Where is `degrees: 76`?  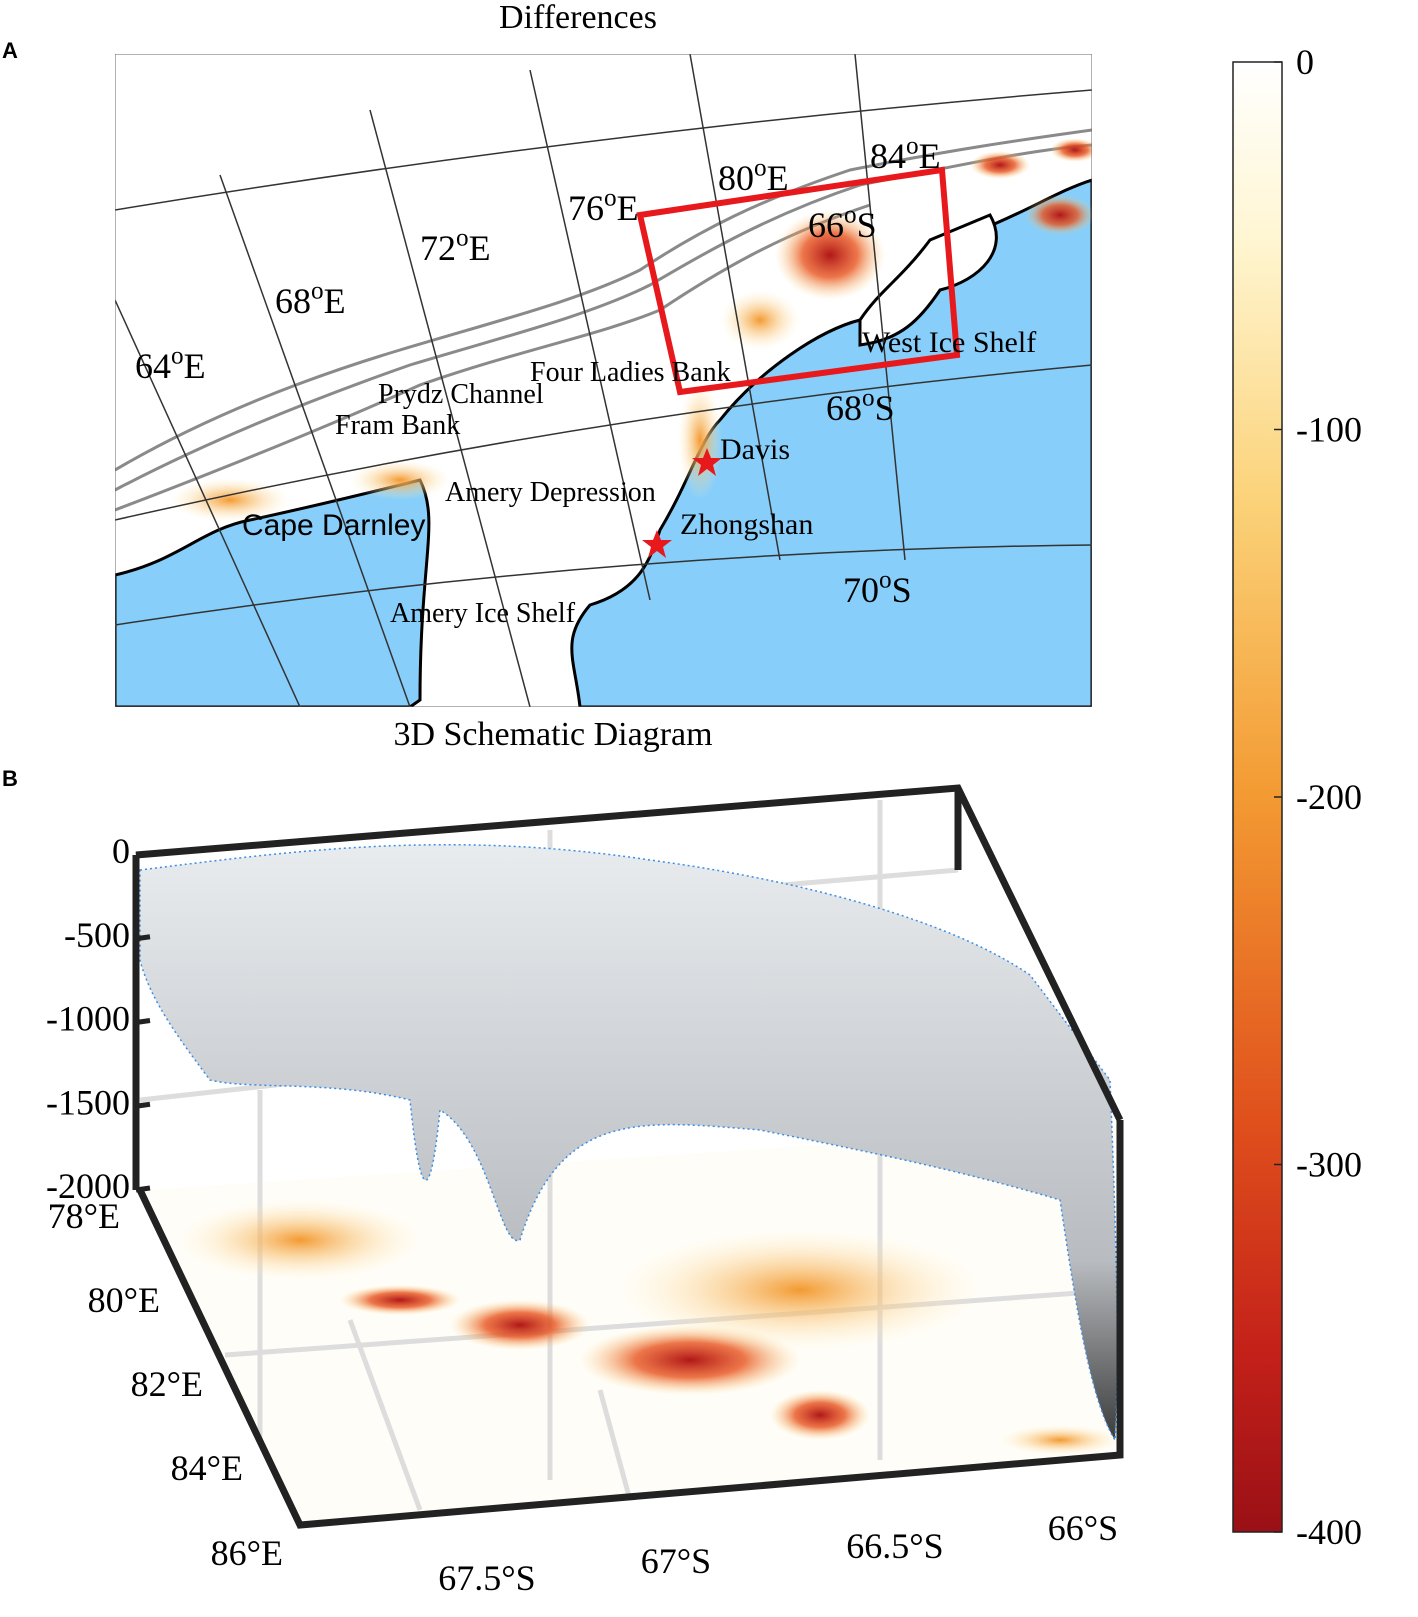
degrees: 76 is located at coordinates (586, 208).